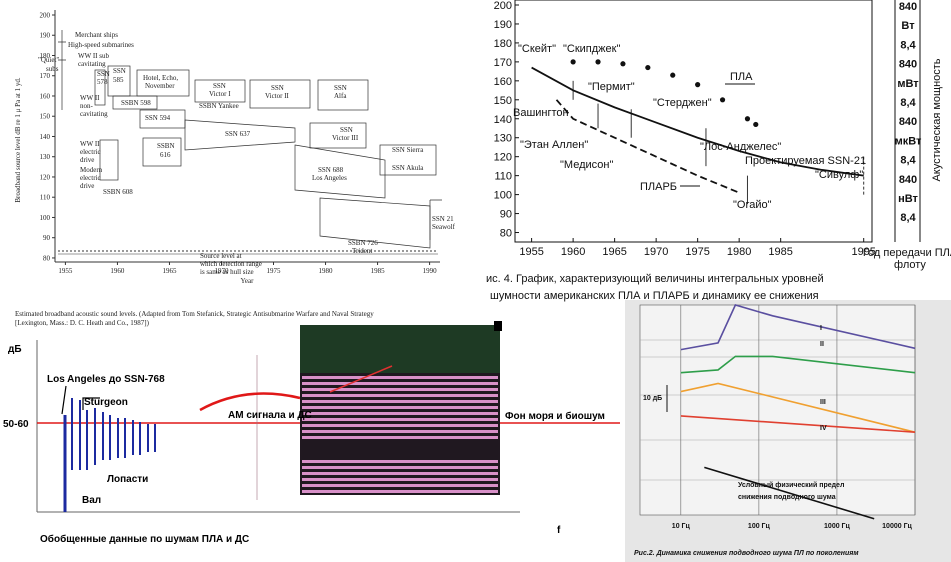 This screenshot has height=562, width=951. I want to click on x-axis-label: Year, so click(248, 281).